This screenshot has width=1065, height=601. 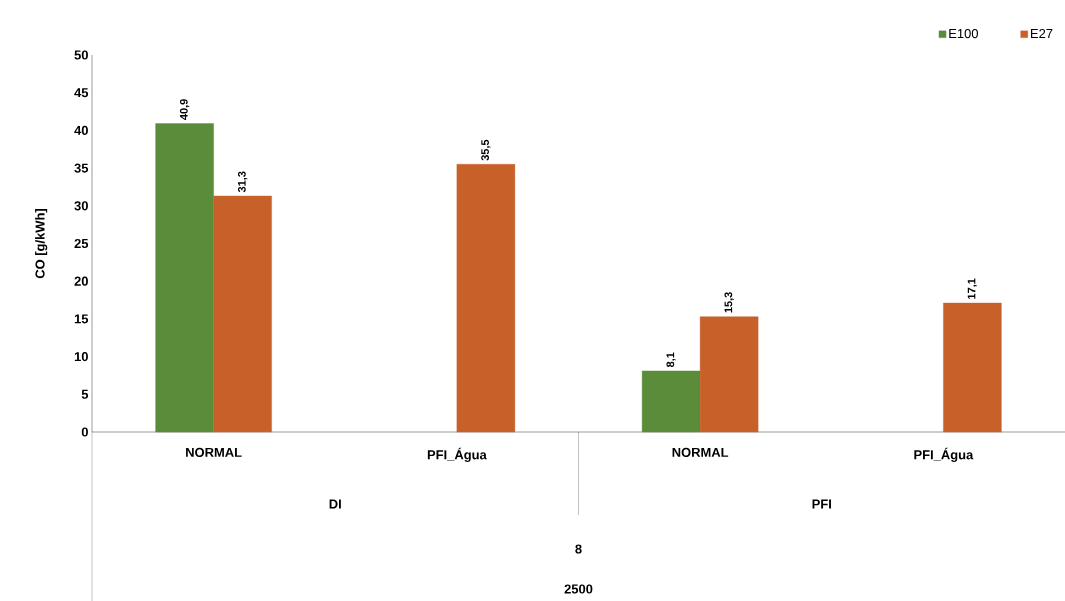 What do you see at coordinates (81, 55) in the screenshot?
I see `y-tick-label: 50` at bounding box center [81, 55].